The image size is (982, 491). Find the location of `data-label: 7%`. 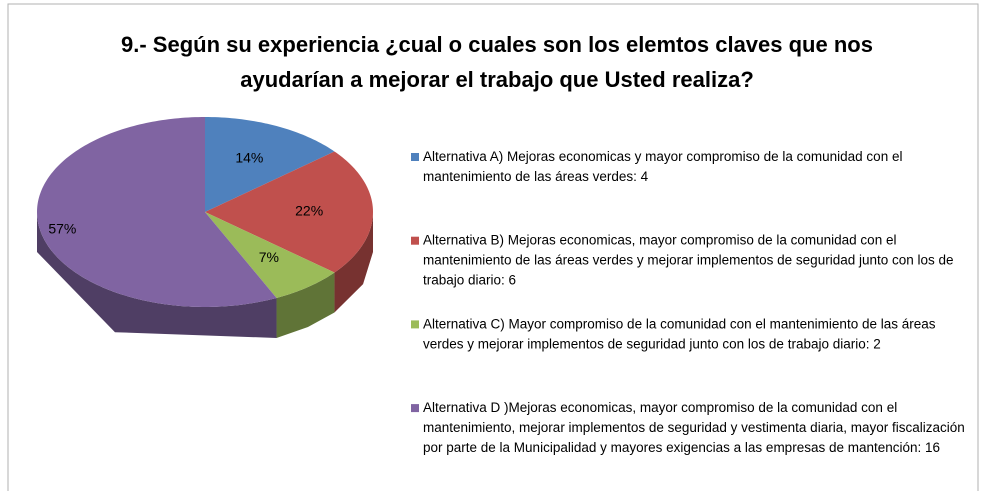

data-label: 7% is located at coordinates (269, 257).